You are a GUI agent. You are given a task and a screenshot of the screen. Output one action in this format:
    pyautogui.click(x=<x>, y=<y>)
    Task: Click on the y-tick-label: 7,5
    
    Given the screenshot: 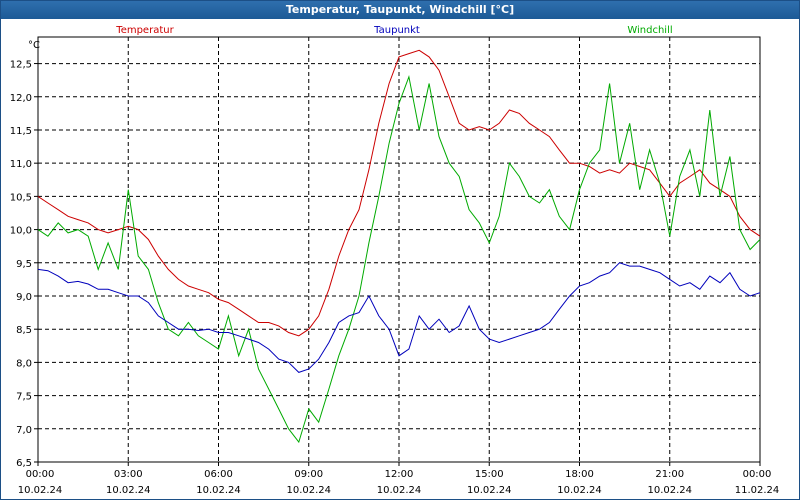 What is the action you would take?
    pyautogui.click(x=24, y=397)
    